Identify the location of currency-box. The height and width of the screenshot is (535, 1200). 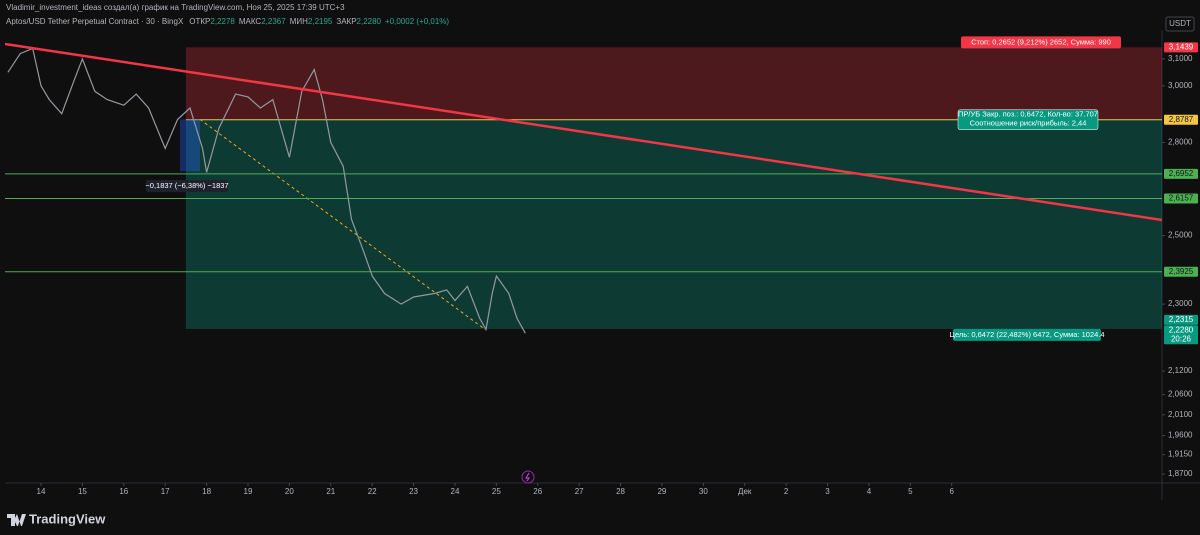
(1180, 24).